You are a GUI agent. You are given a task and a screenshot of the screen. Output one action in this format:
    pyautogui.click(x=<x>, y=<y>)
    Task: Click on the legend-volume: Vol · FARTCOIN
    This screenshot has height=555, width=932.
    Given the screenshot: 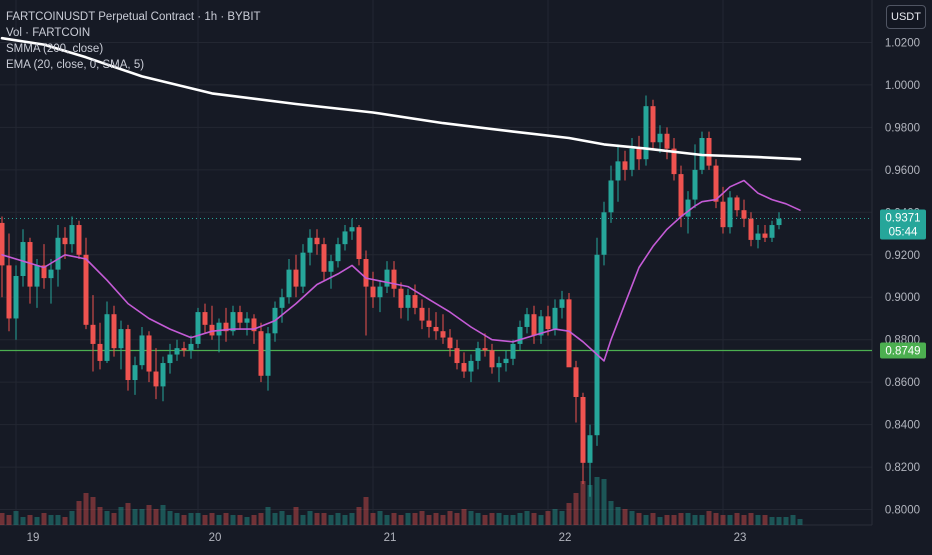 What is the action you would take?
    pyautogui.click(x=48, y=33)
    